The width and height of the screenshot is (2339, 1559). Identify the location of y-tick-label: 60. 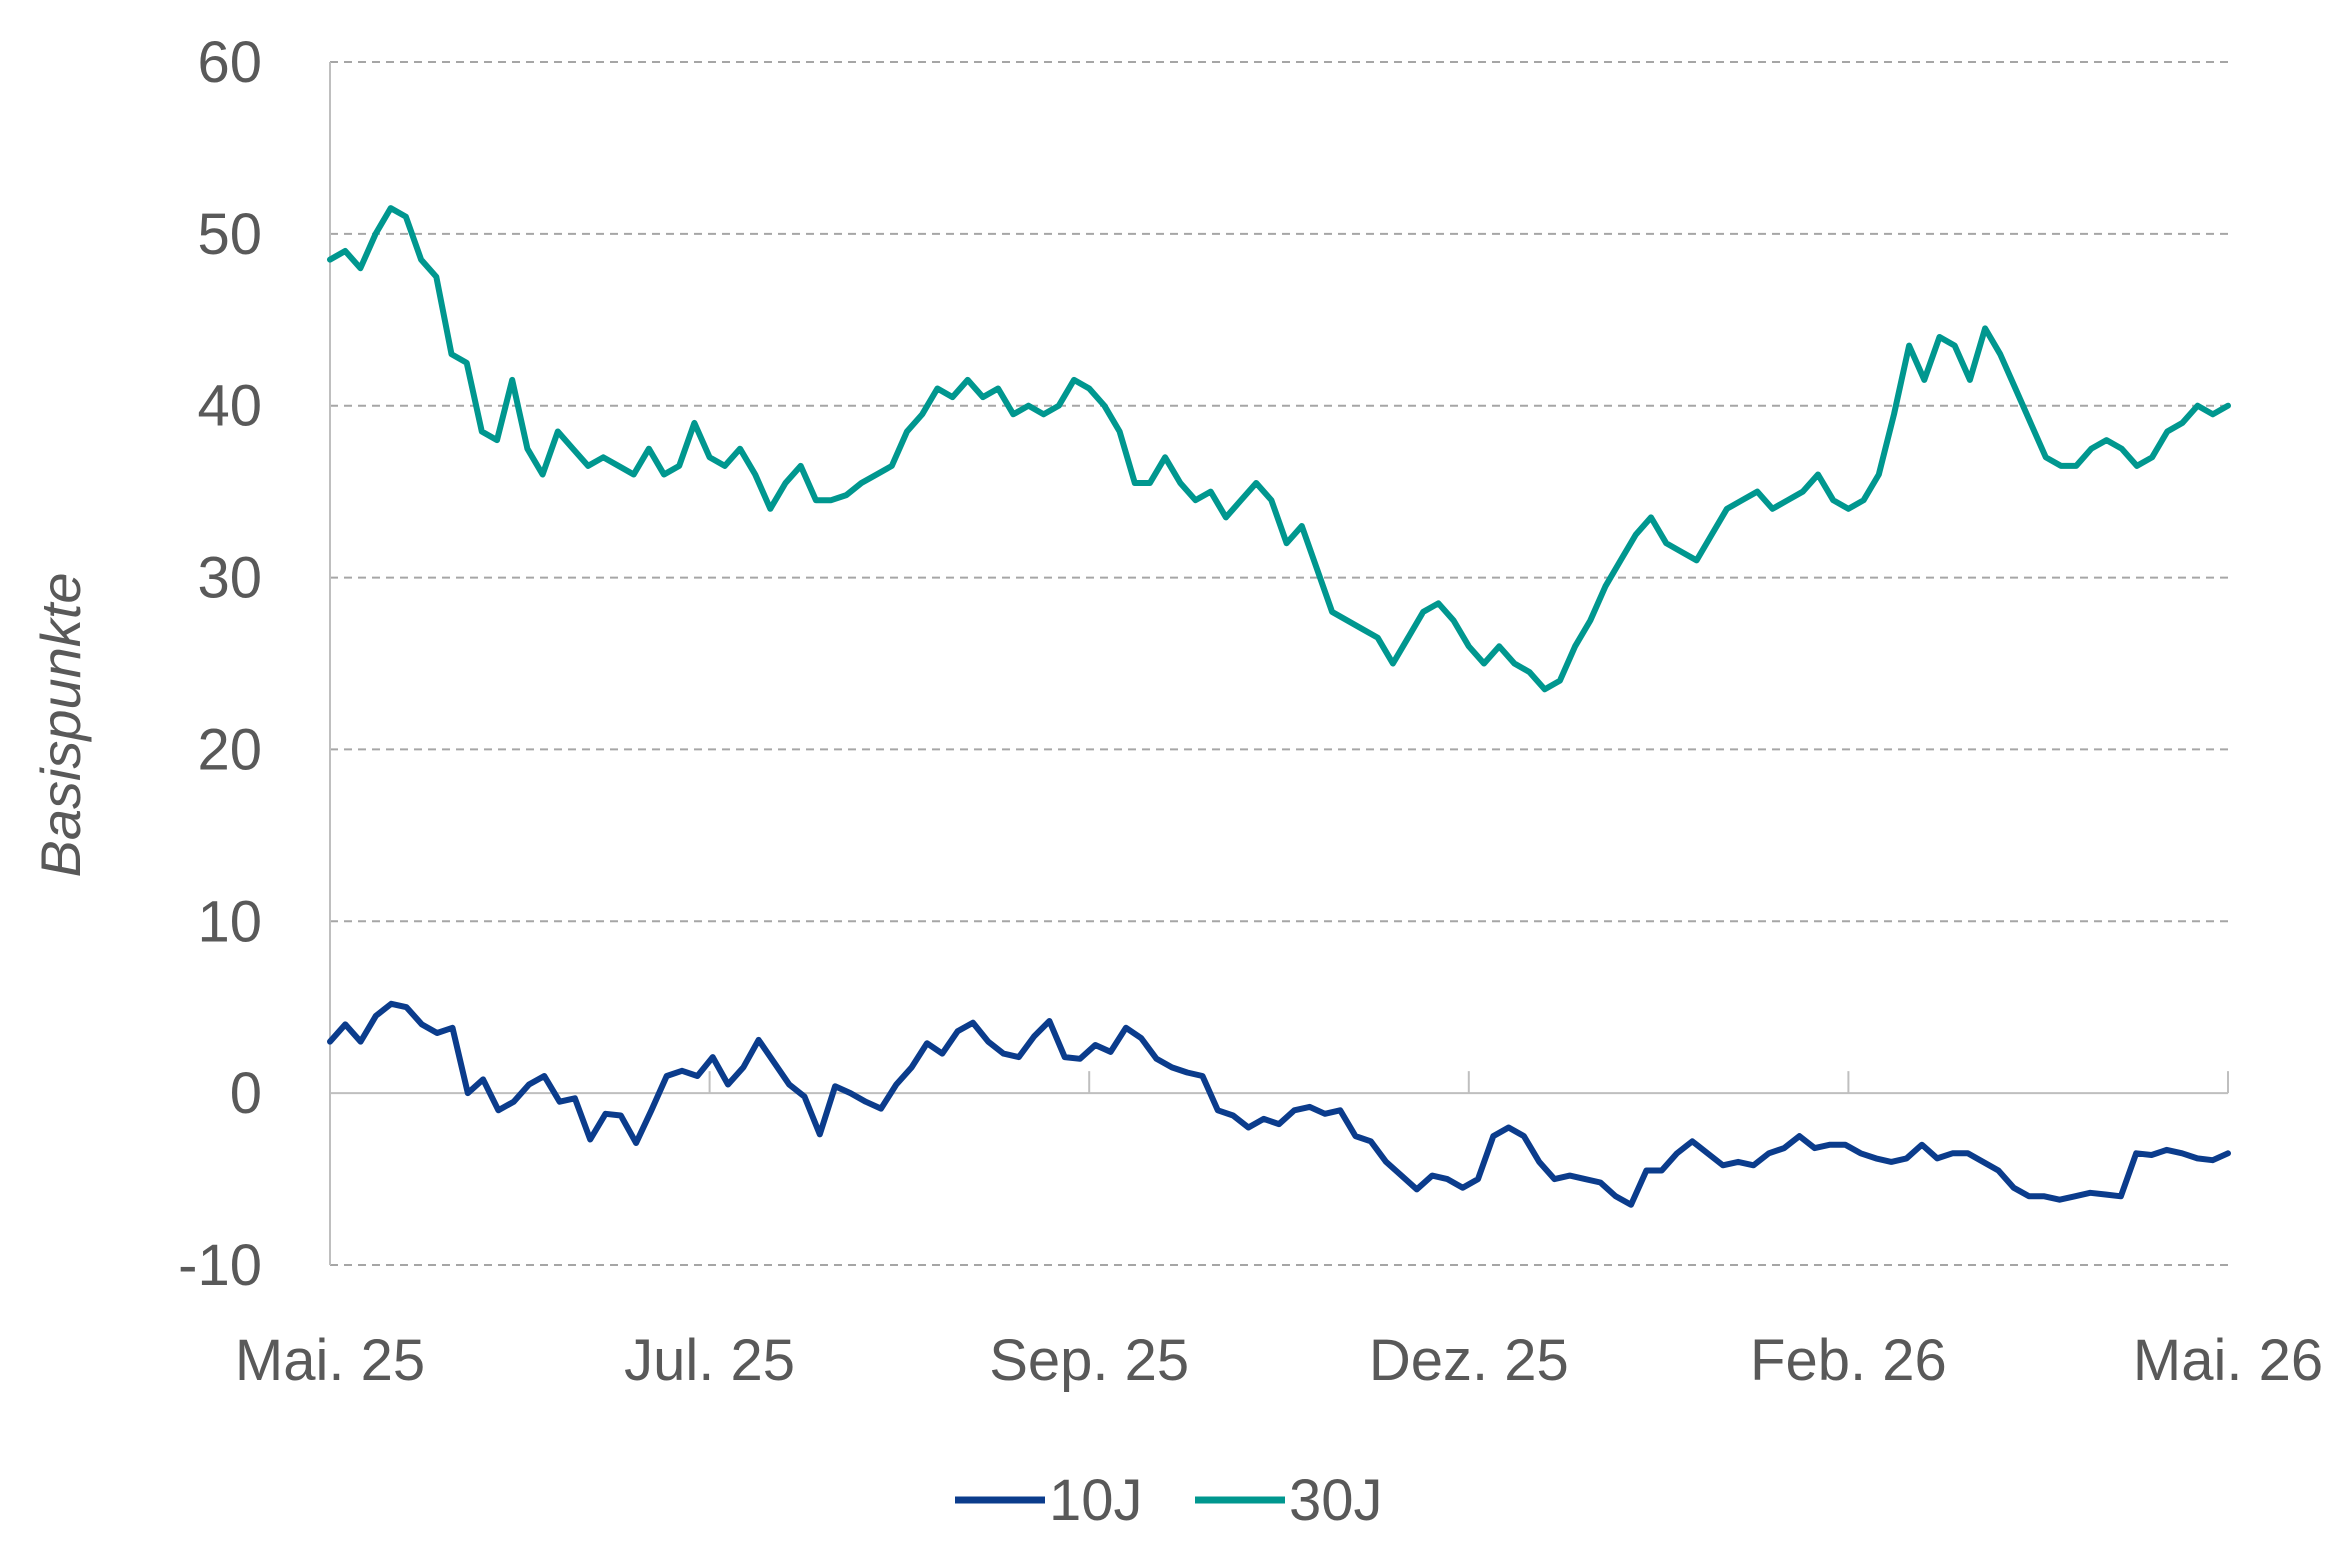
(229, 62).